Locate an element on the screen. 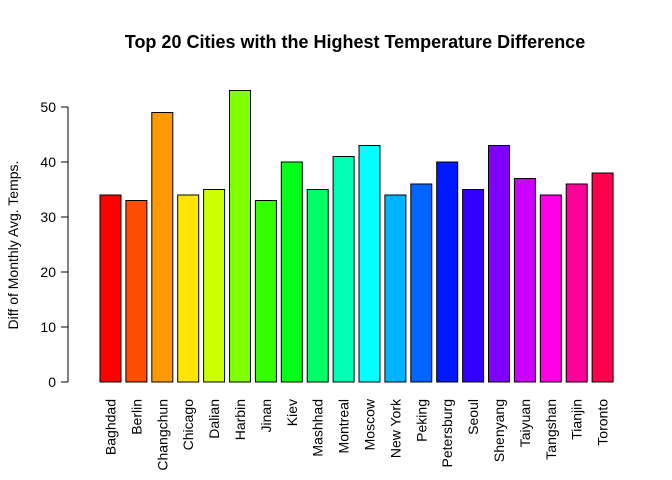  bar-peking is located at coordinates (421, 283).